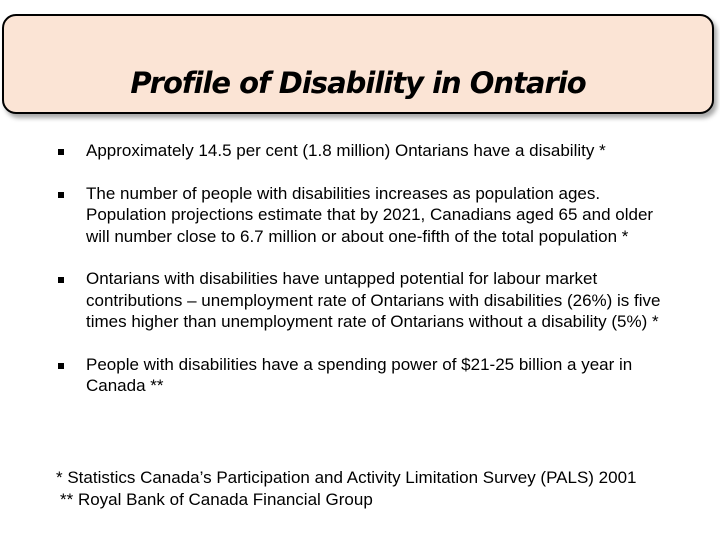 Image resolution: width=720 pixels, height=540 pixels. I want to click on slide-title: Profile of Disability in Ontario, so click(358, 83).